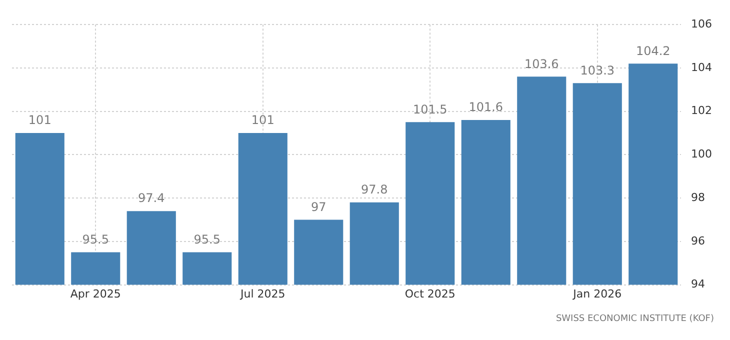  What do you see at coordinates (95, 293) in the screenshot?
I see `x-tick-label: Apr 2025` at bounding box center [95, 293].